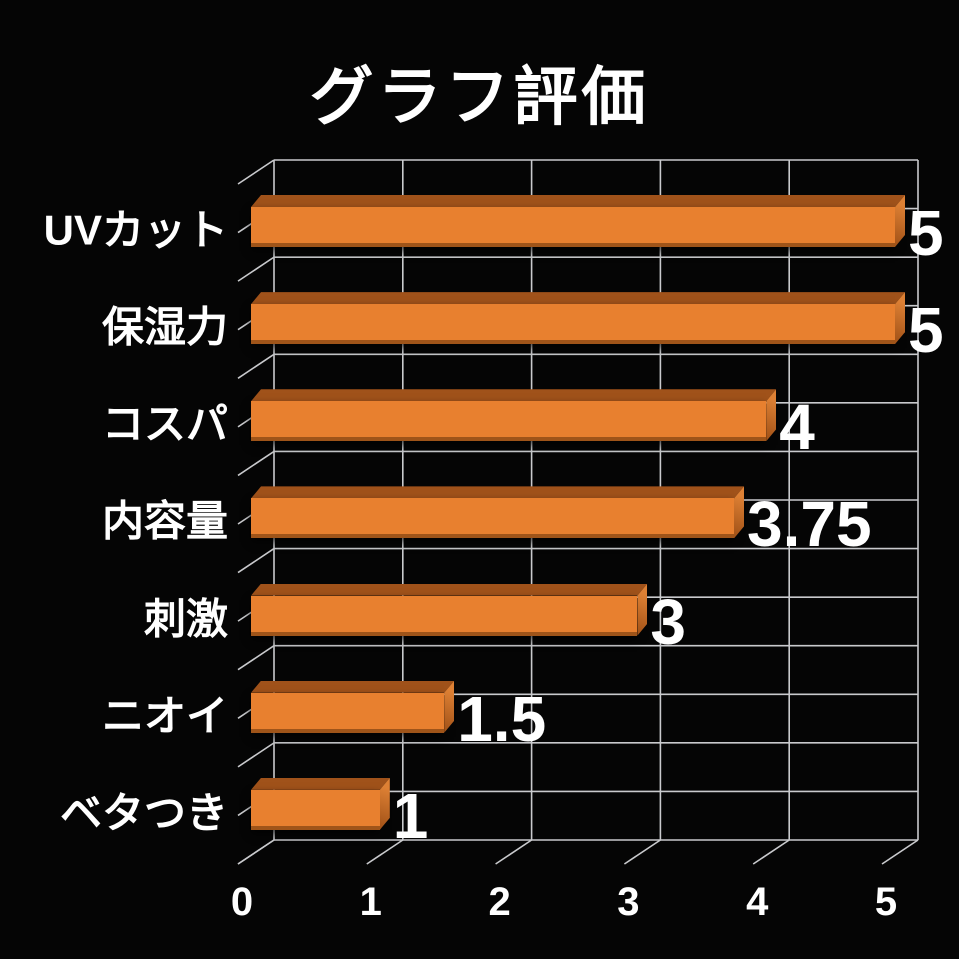 The image size is (959, 959). Describe the element at coordinates (502, 718) in the screenshot. I see `value-label: 1.5` at that location.